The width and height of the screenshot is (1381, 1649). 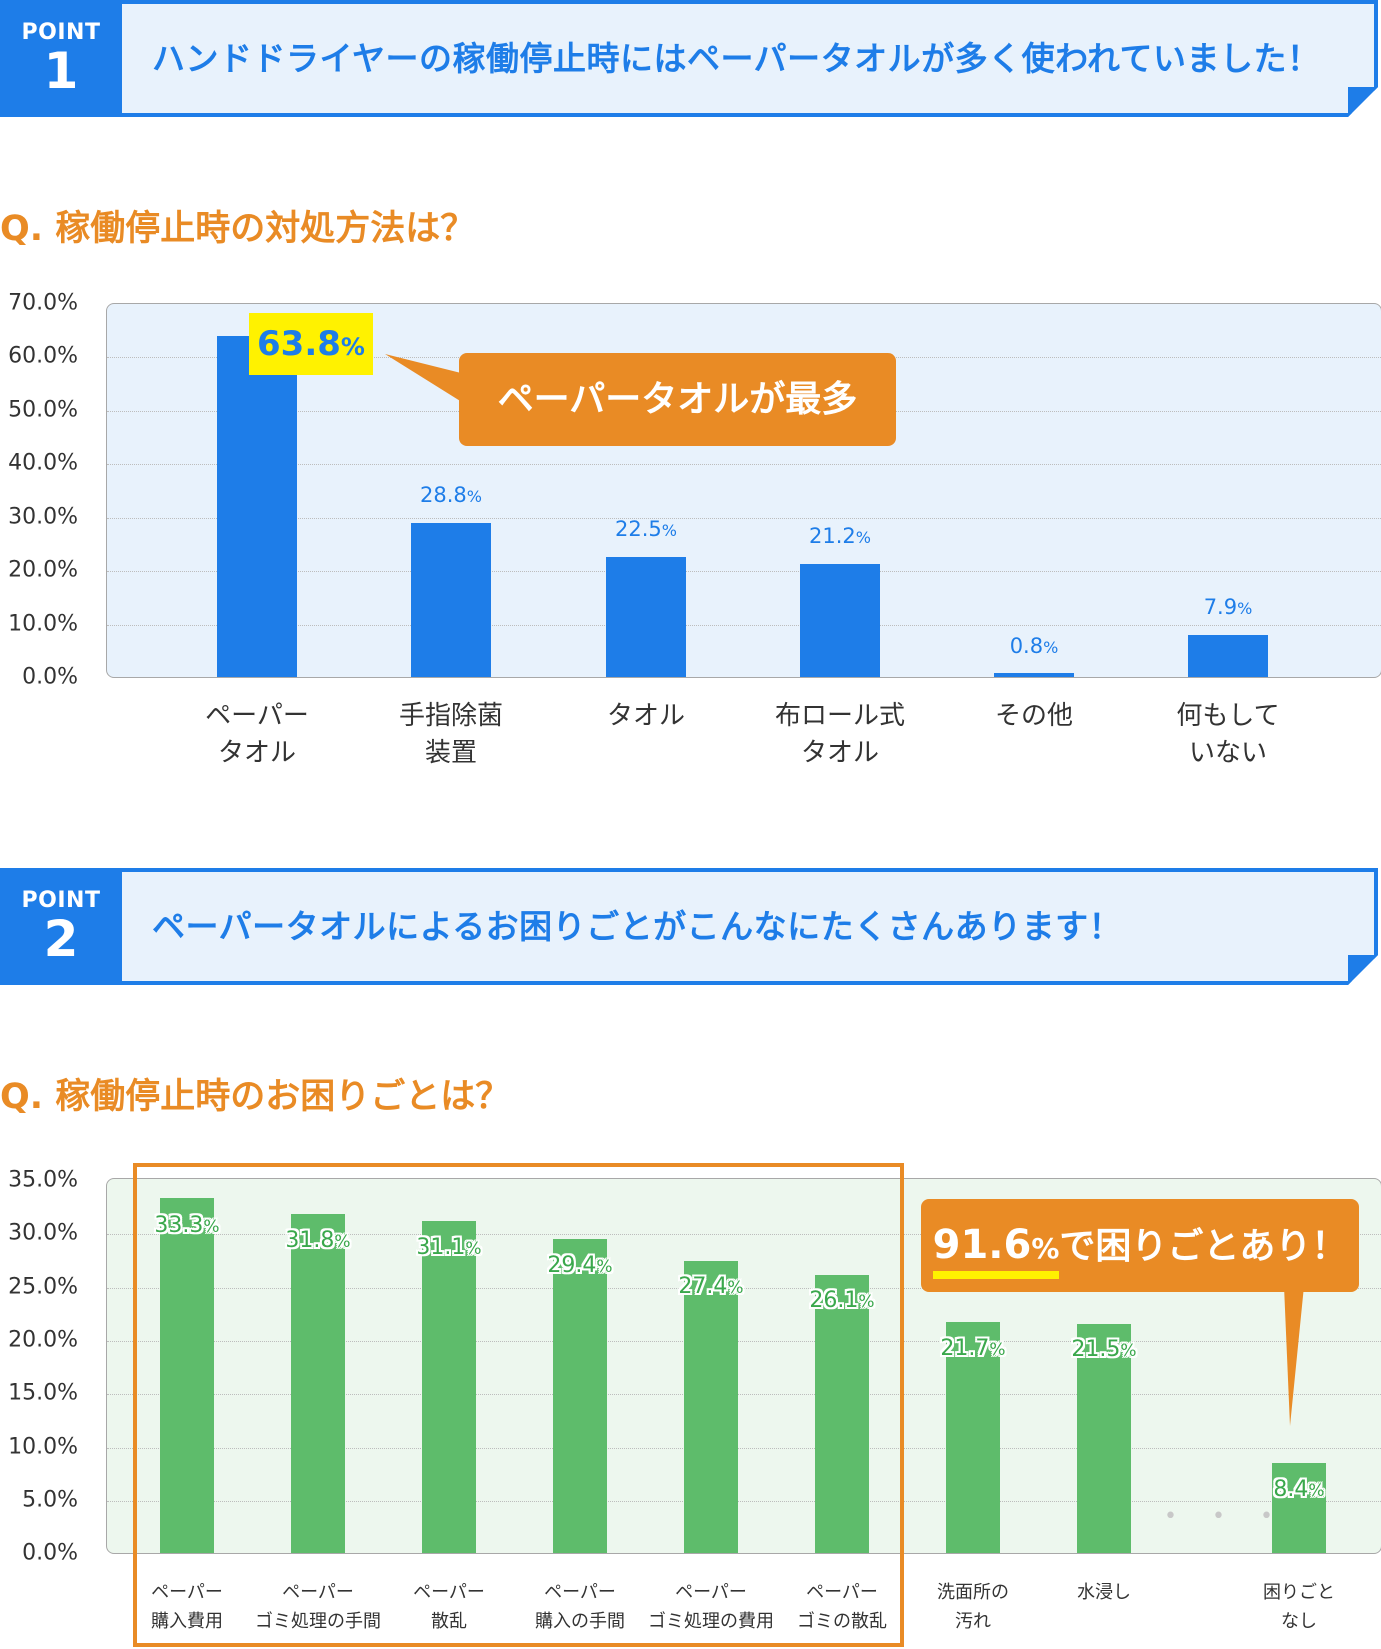 I want to click on label-line: その他, so click(x=1033, y=716).